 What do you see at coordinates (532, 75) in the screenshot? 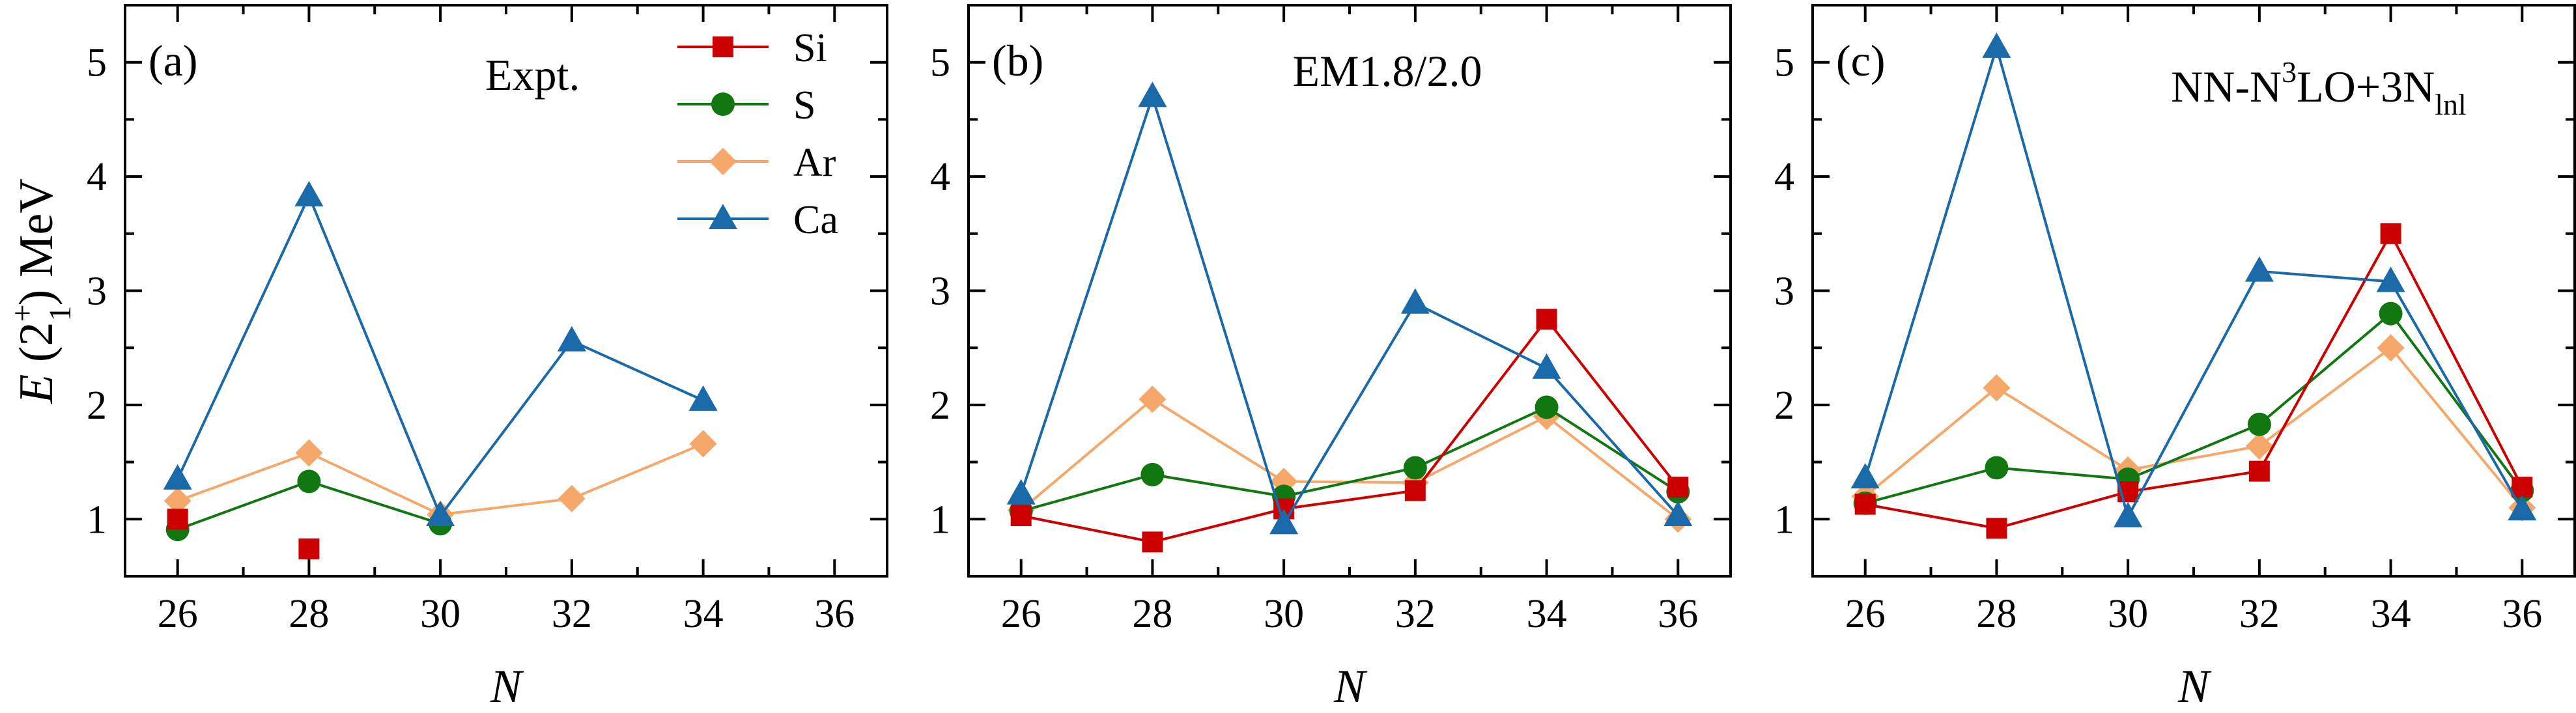
I see `panel-title: Expt.` at bounding box center [532, 75].